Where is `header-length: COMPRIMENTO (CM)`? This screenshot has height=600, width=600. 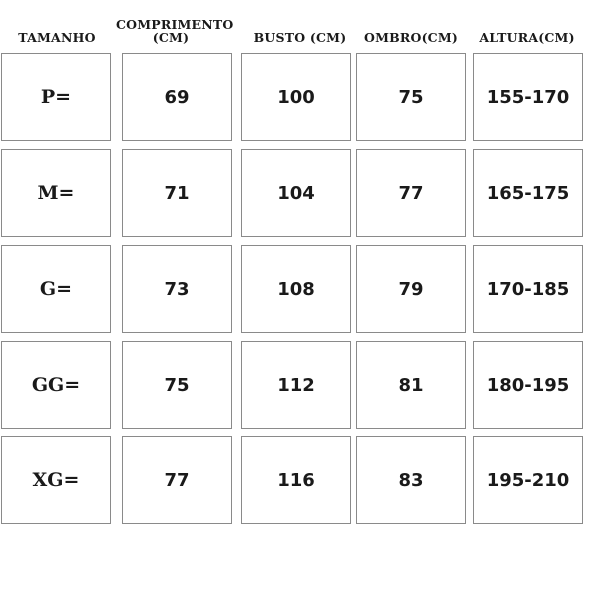 header-length: COMPRIMENTO (CM) is located at coordinates (175, 31).